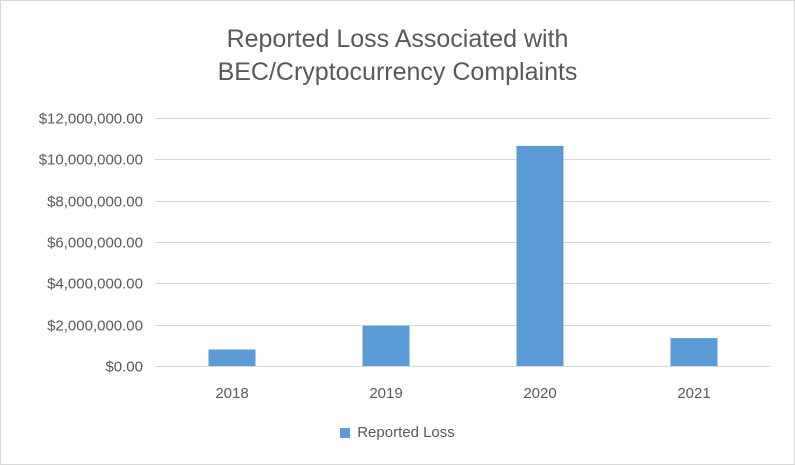 Image resolution: width=795 pixels, height=465 pixels. I want to click on x-tick-label: 2021, so click(693, 393).